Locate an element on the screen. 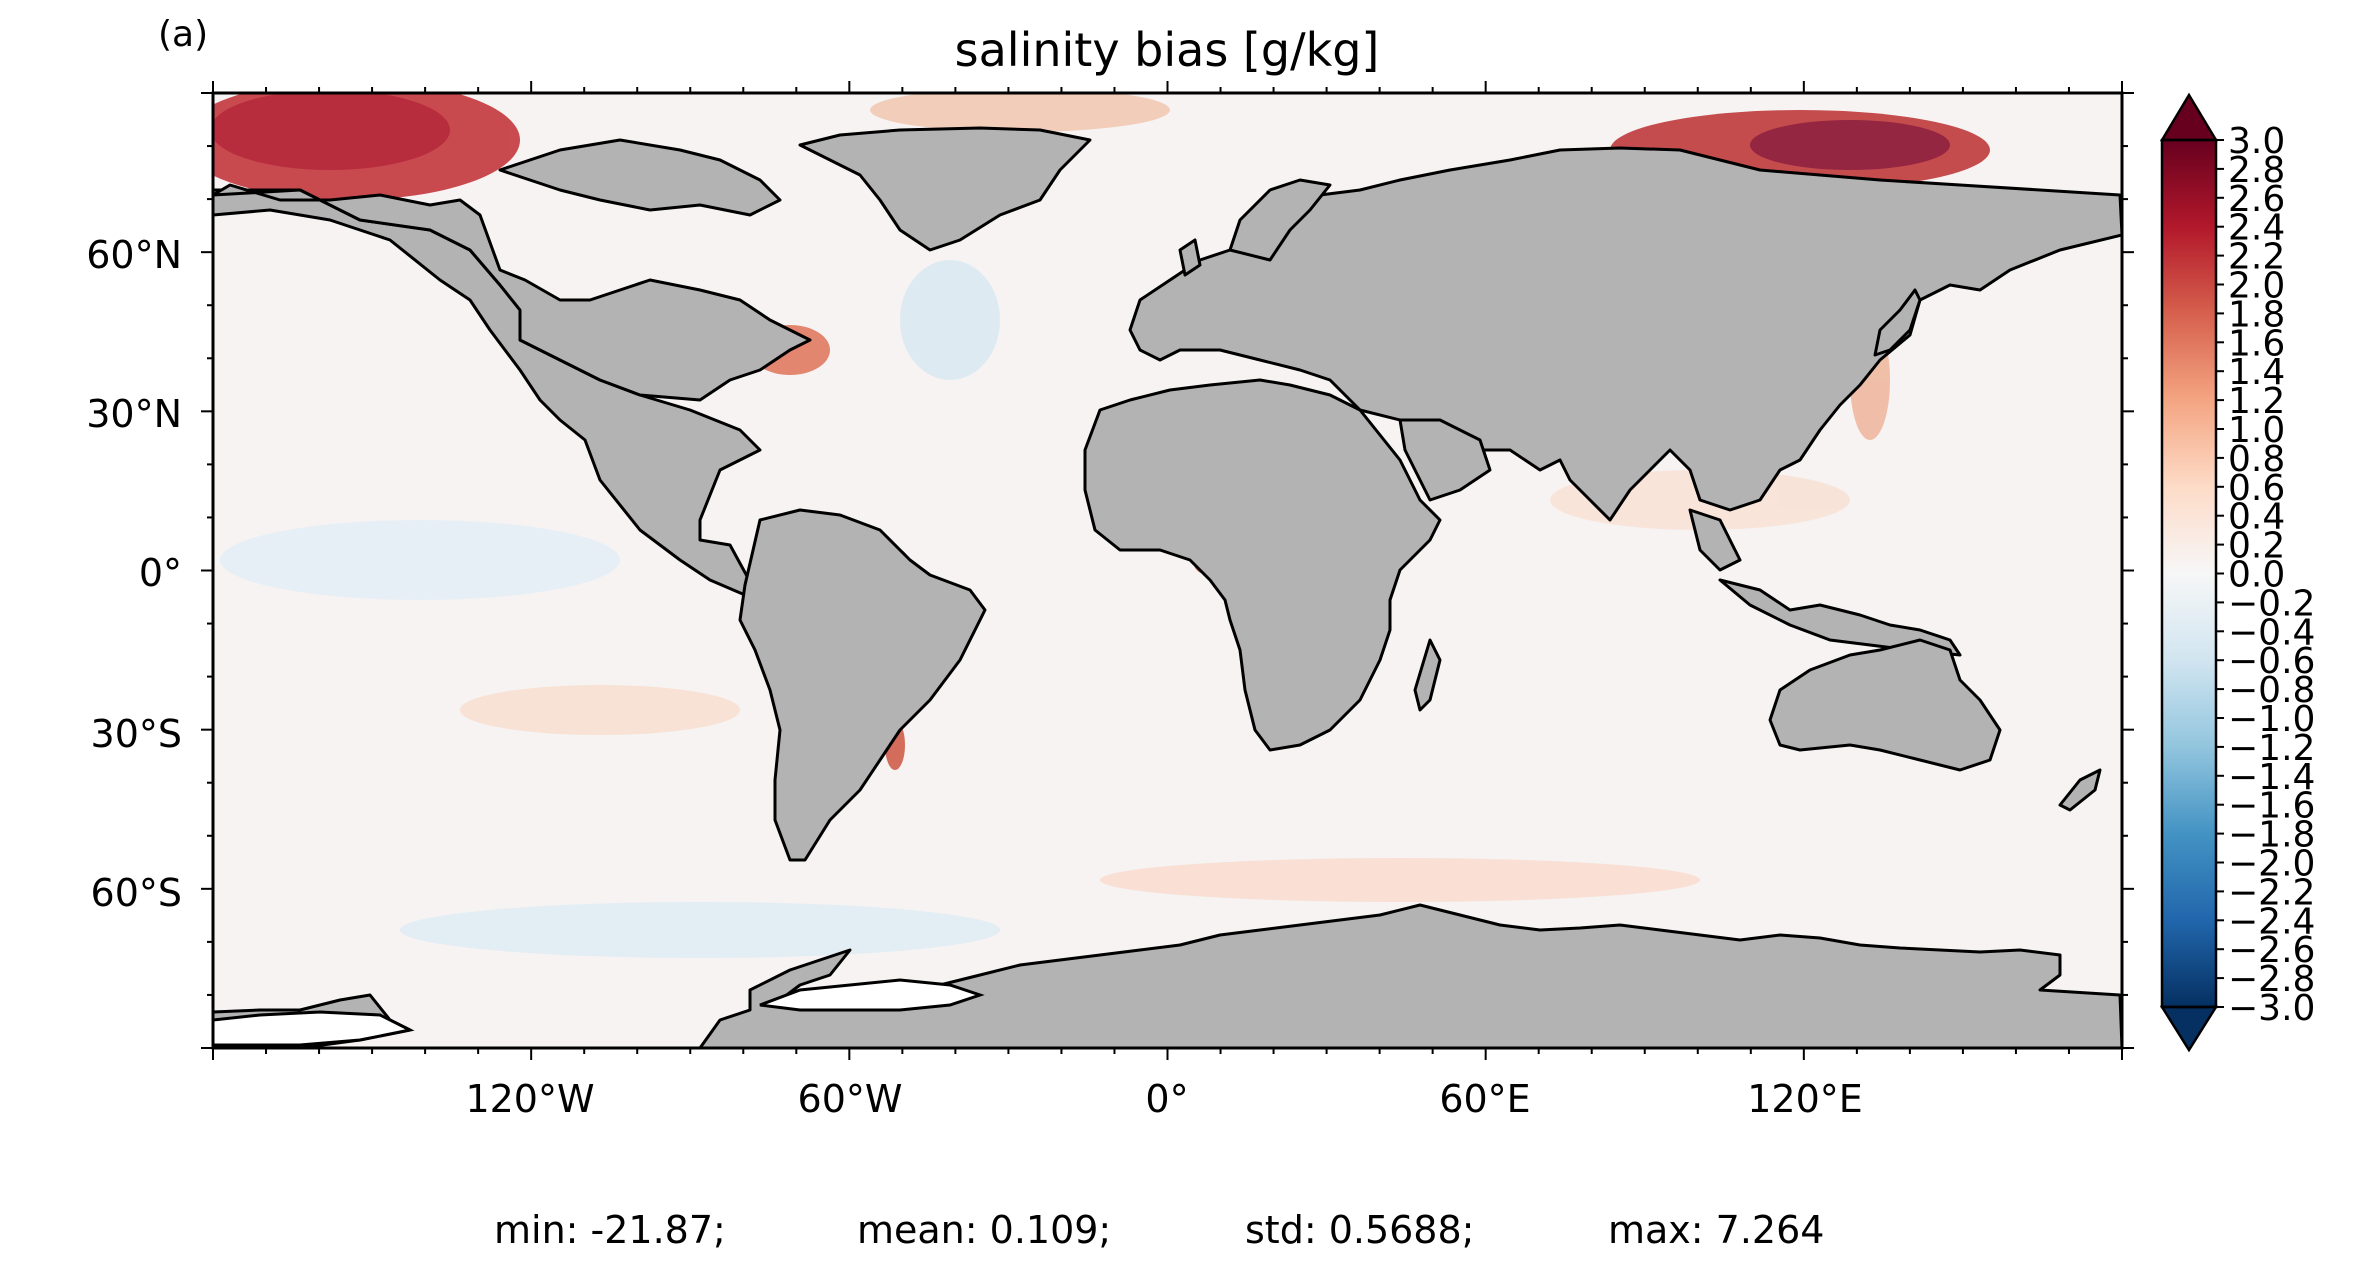 Image resolution: width=2362 pixels, height=1263 pixels. north-america-north is located at coordinates (512, 292).